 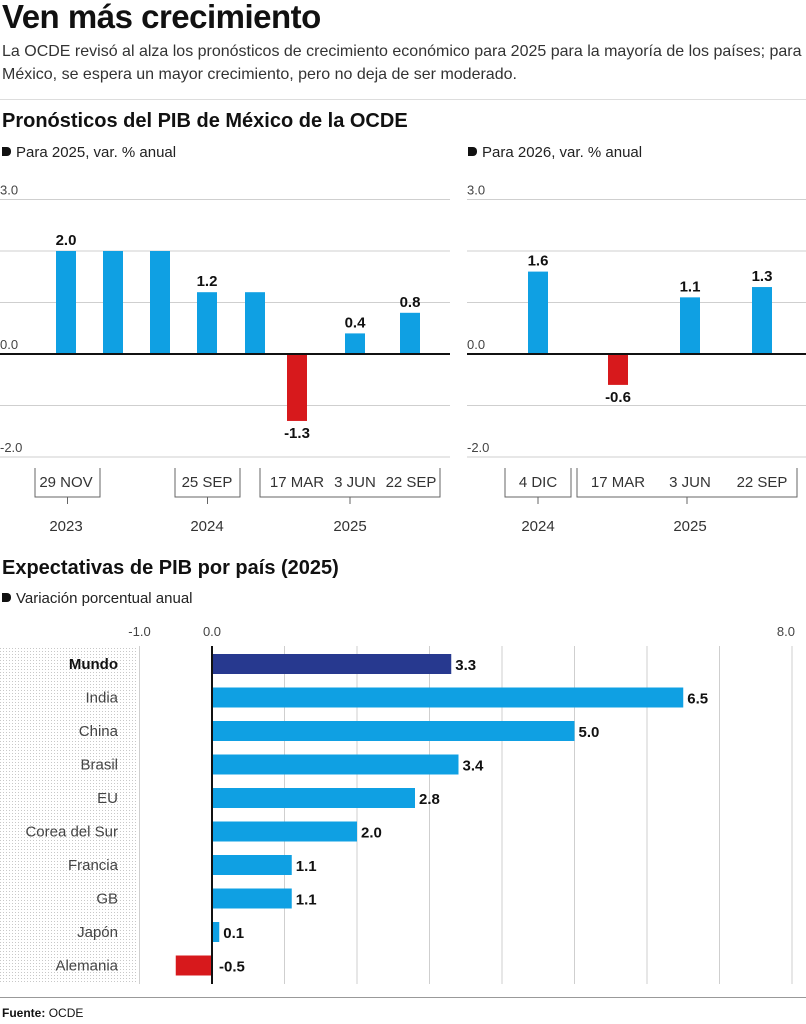 I want to click on category-label: Francia, so click(x=93, y=865).